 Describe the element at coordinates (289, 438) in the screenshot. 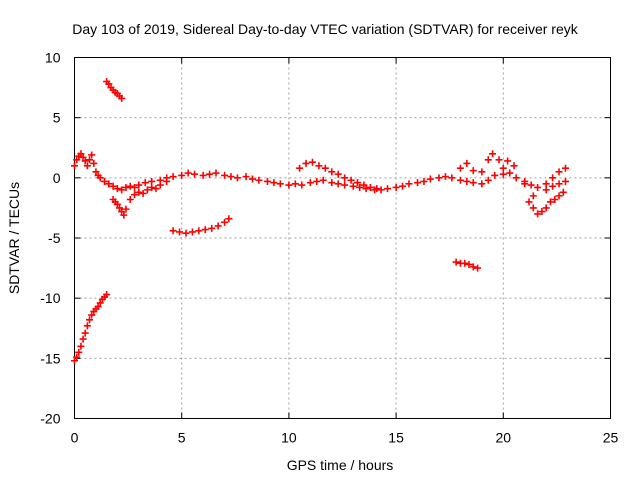

I see `x-tick-label: 10` at that location.